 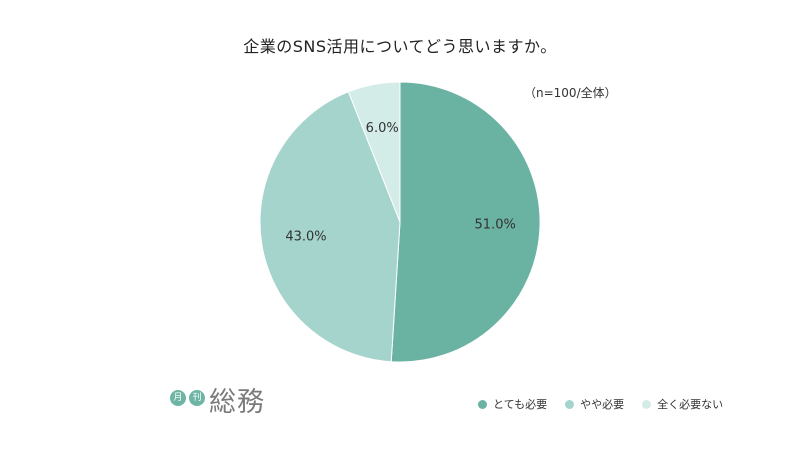 I want to click on brand-badge-kan: 刊, so click(x=197, y=398).